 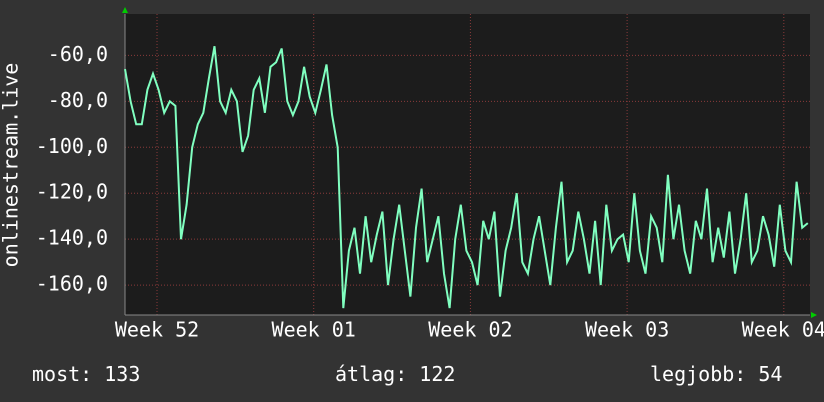 What do you see at coordinates (783, 330) in the screenshot?
I see `x-tick-label: Week 04` at bounding box center [783, 330].